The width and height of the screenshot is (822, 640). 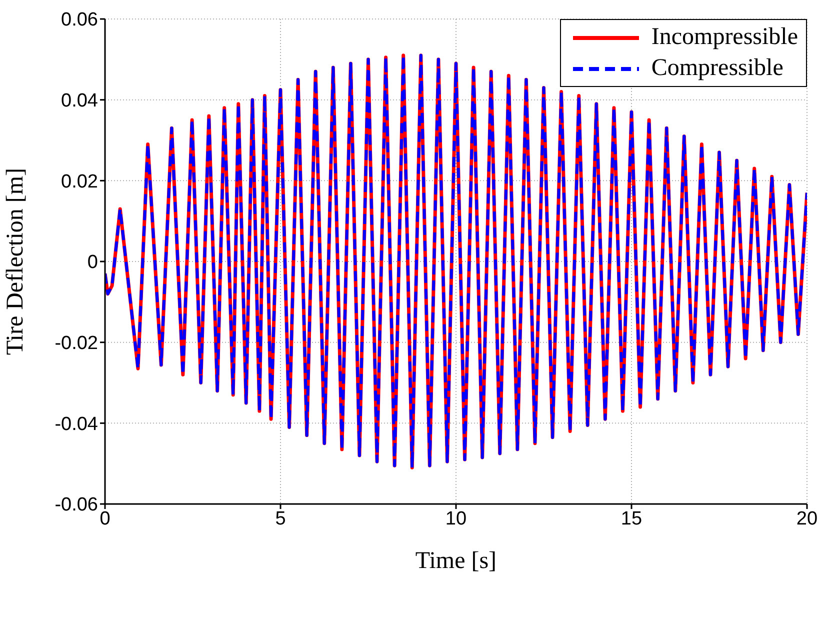 What do you see at coordinates (79, 20) in the screenshot?
I see `y-tick-label: 0.06` at bounding box center [79, 20].